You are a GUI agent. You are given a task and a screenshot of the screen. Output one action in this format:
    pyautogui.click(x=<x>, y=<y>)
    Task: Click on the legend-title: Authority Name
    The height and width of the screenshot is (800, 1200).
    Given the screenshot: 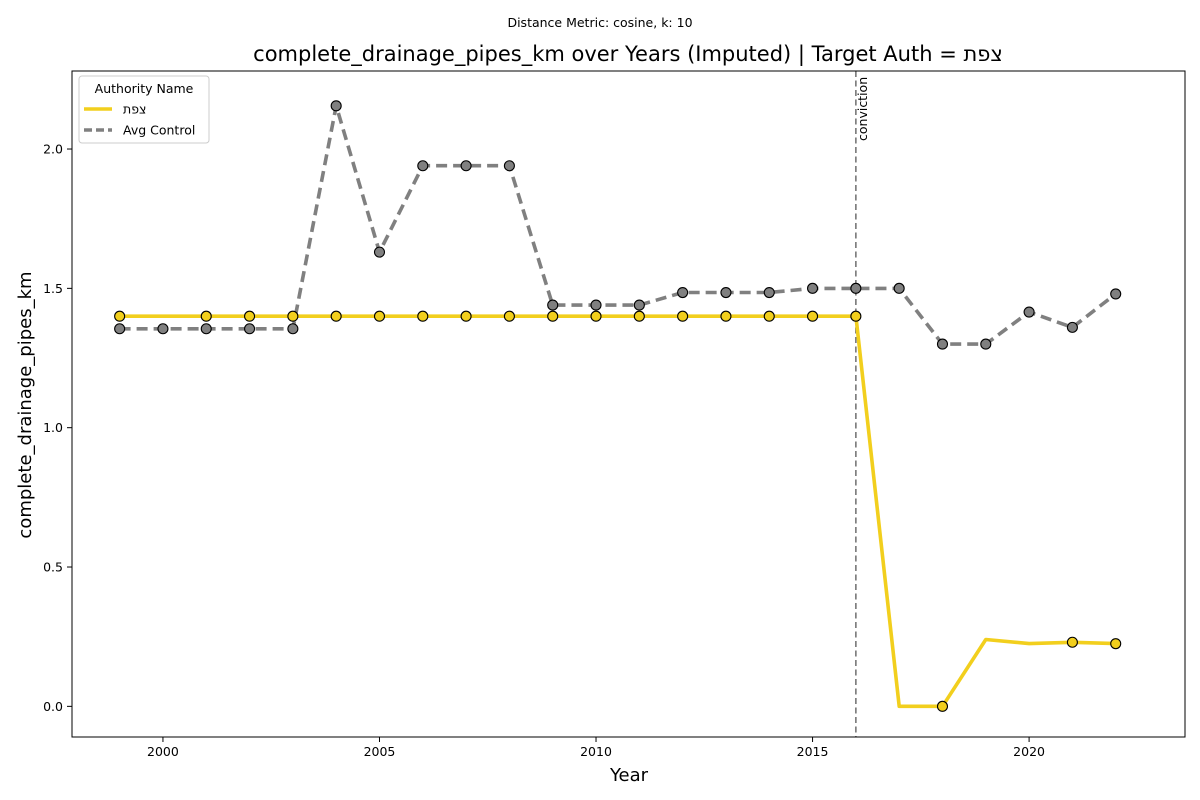 What is the action you would take?
    pyautogui.click(x=144, y=88)
    